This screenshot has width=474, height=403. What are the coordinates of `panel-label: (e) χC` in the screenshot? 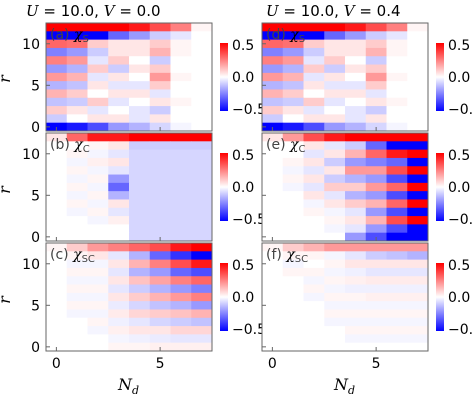 It's located at (285, 146).